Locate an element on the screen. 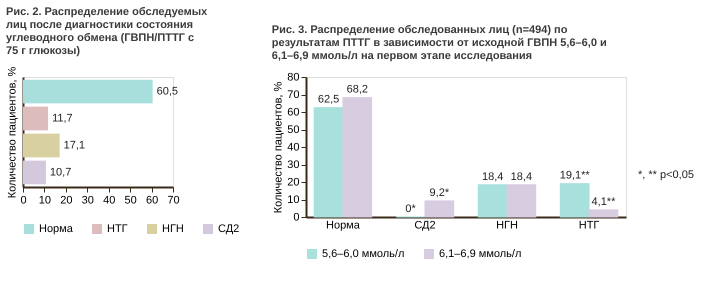 The height and width of the screenshot is (307, 720). x-tick-label: СД2 is located at coordinates (425, 226).